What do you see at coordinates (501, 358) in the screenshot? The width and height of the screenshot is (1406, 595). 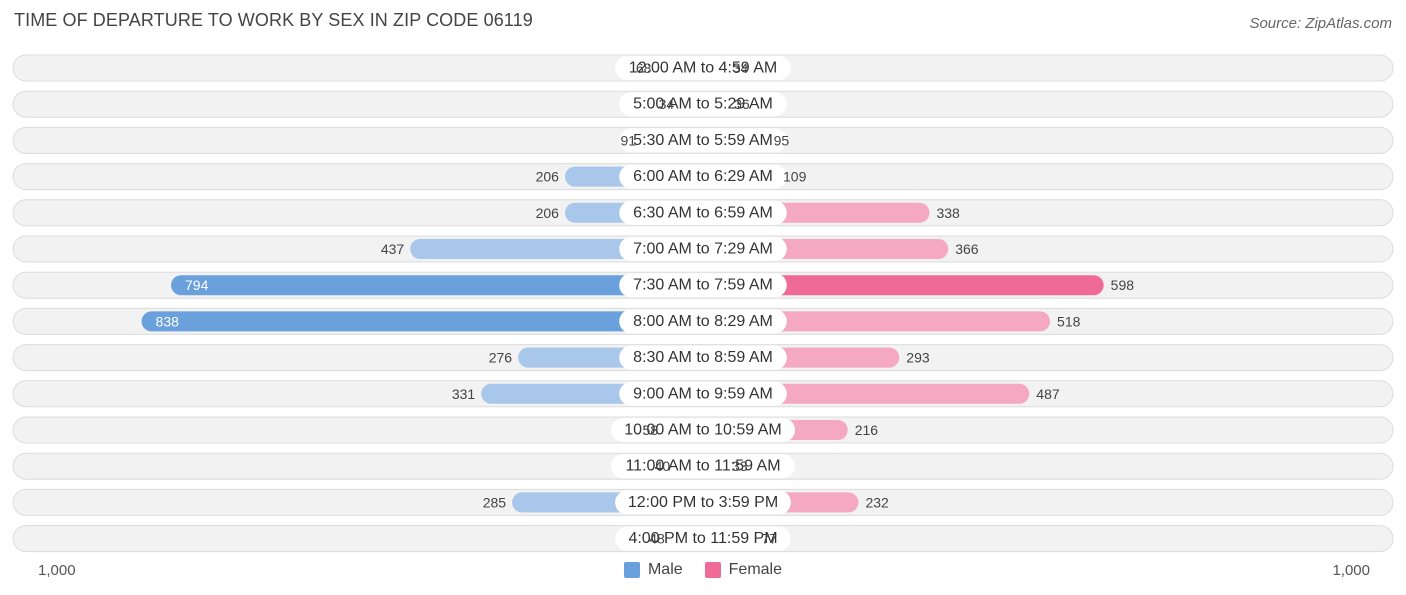 I see `male-value-label: 276` at bounding box center [501, 358].